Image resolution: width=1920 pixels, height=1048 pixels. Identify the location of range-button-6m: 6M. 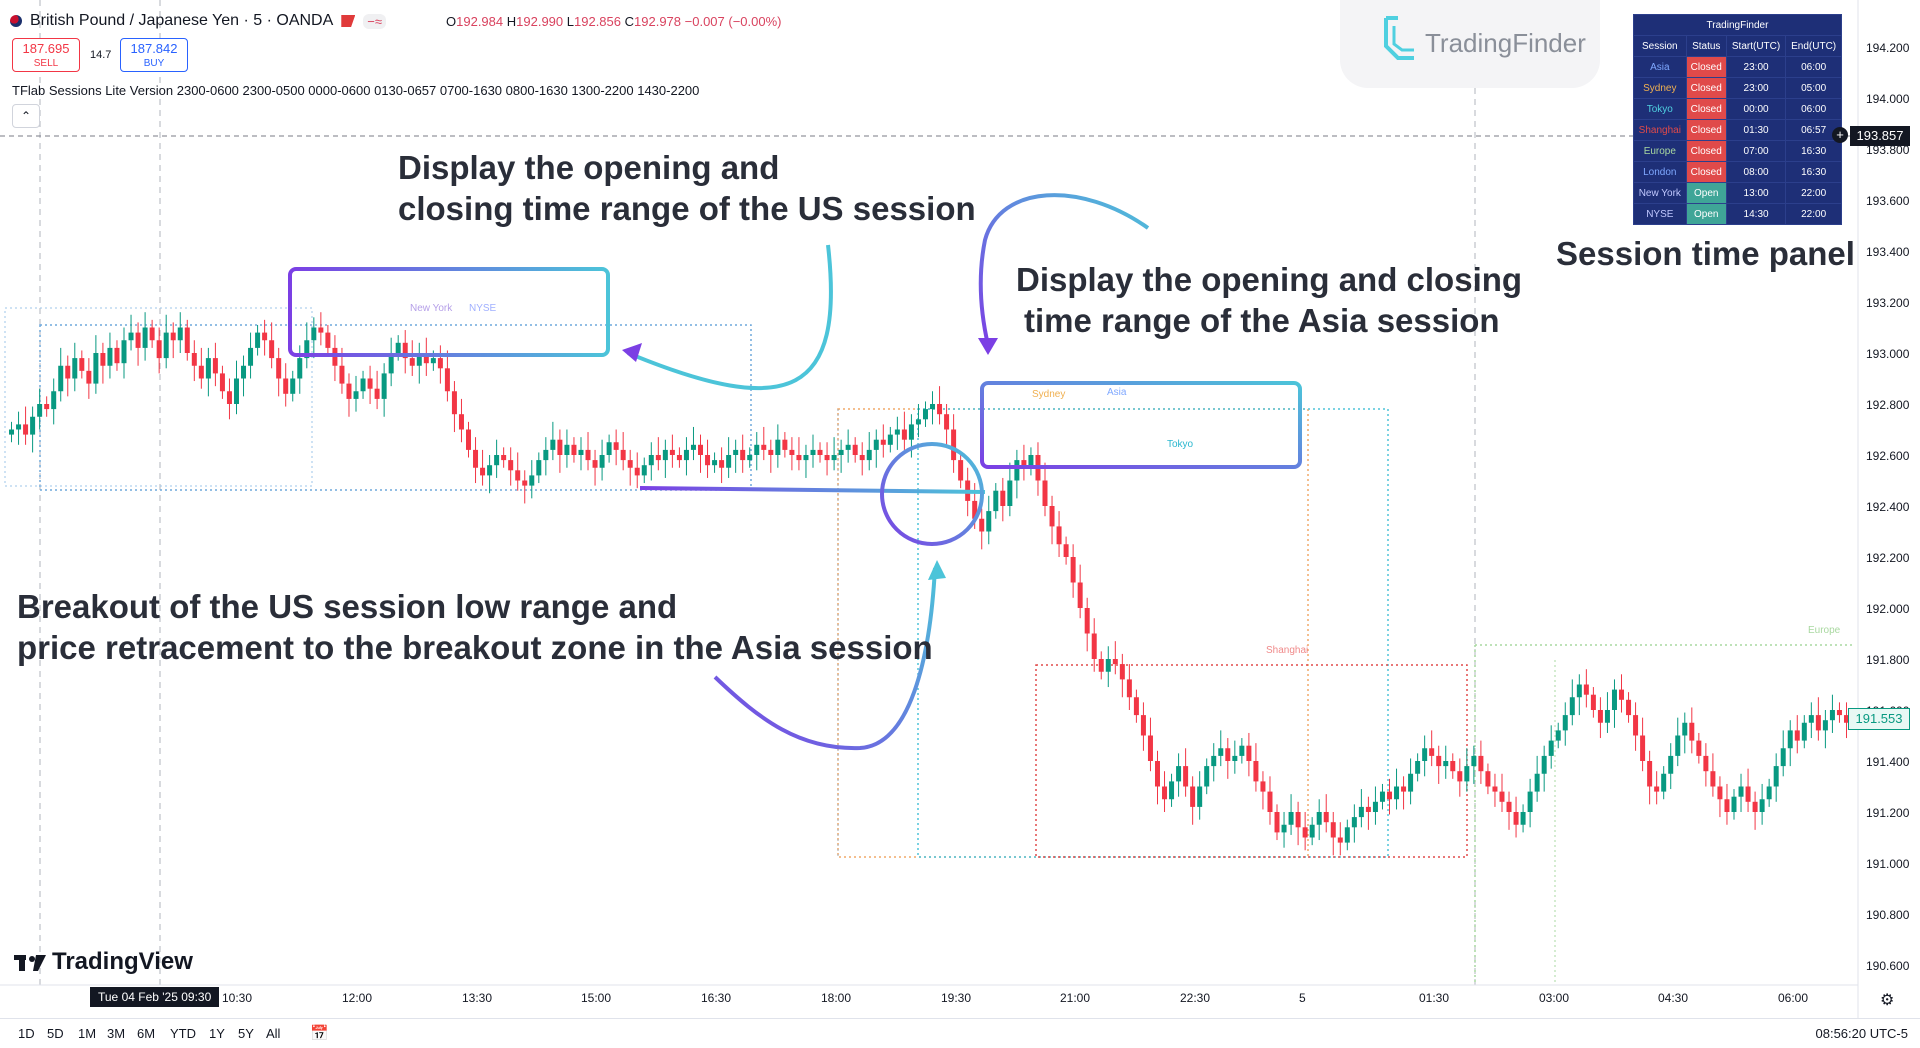
(146, 1033).